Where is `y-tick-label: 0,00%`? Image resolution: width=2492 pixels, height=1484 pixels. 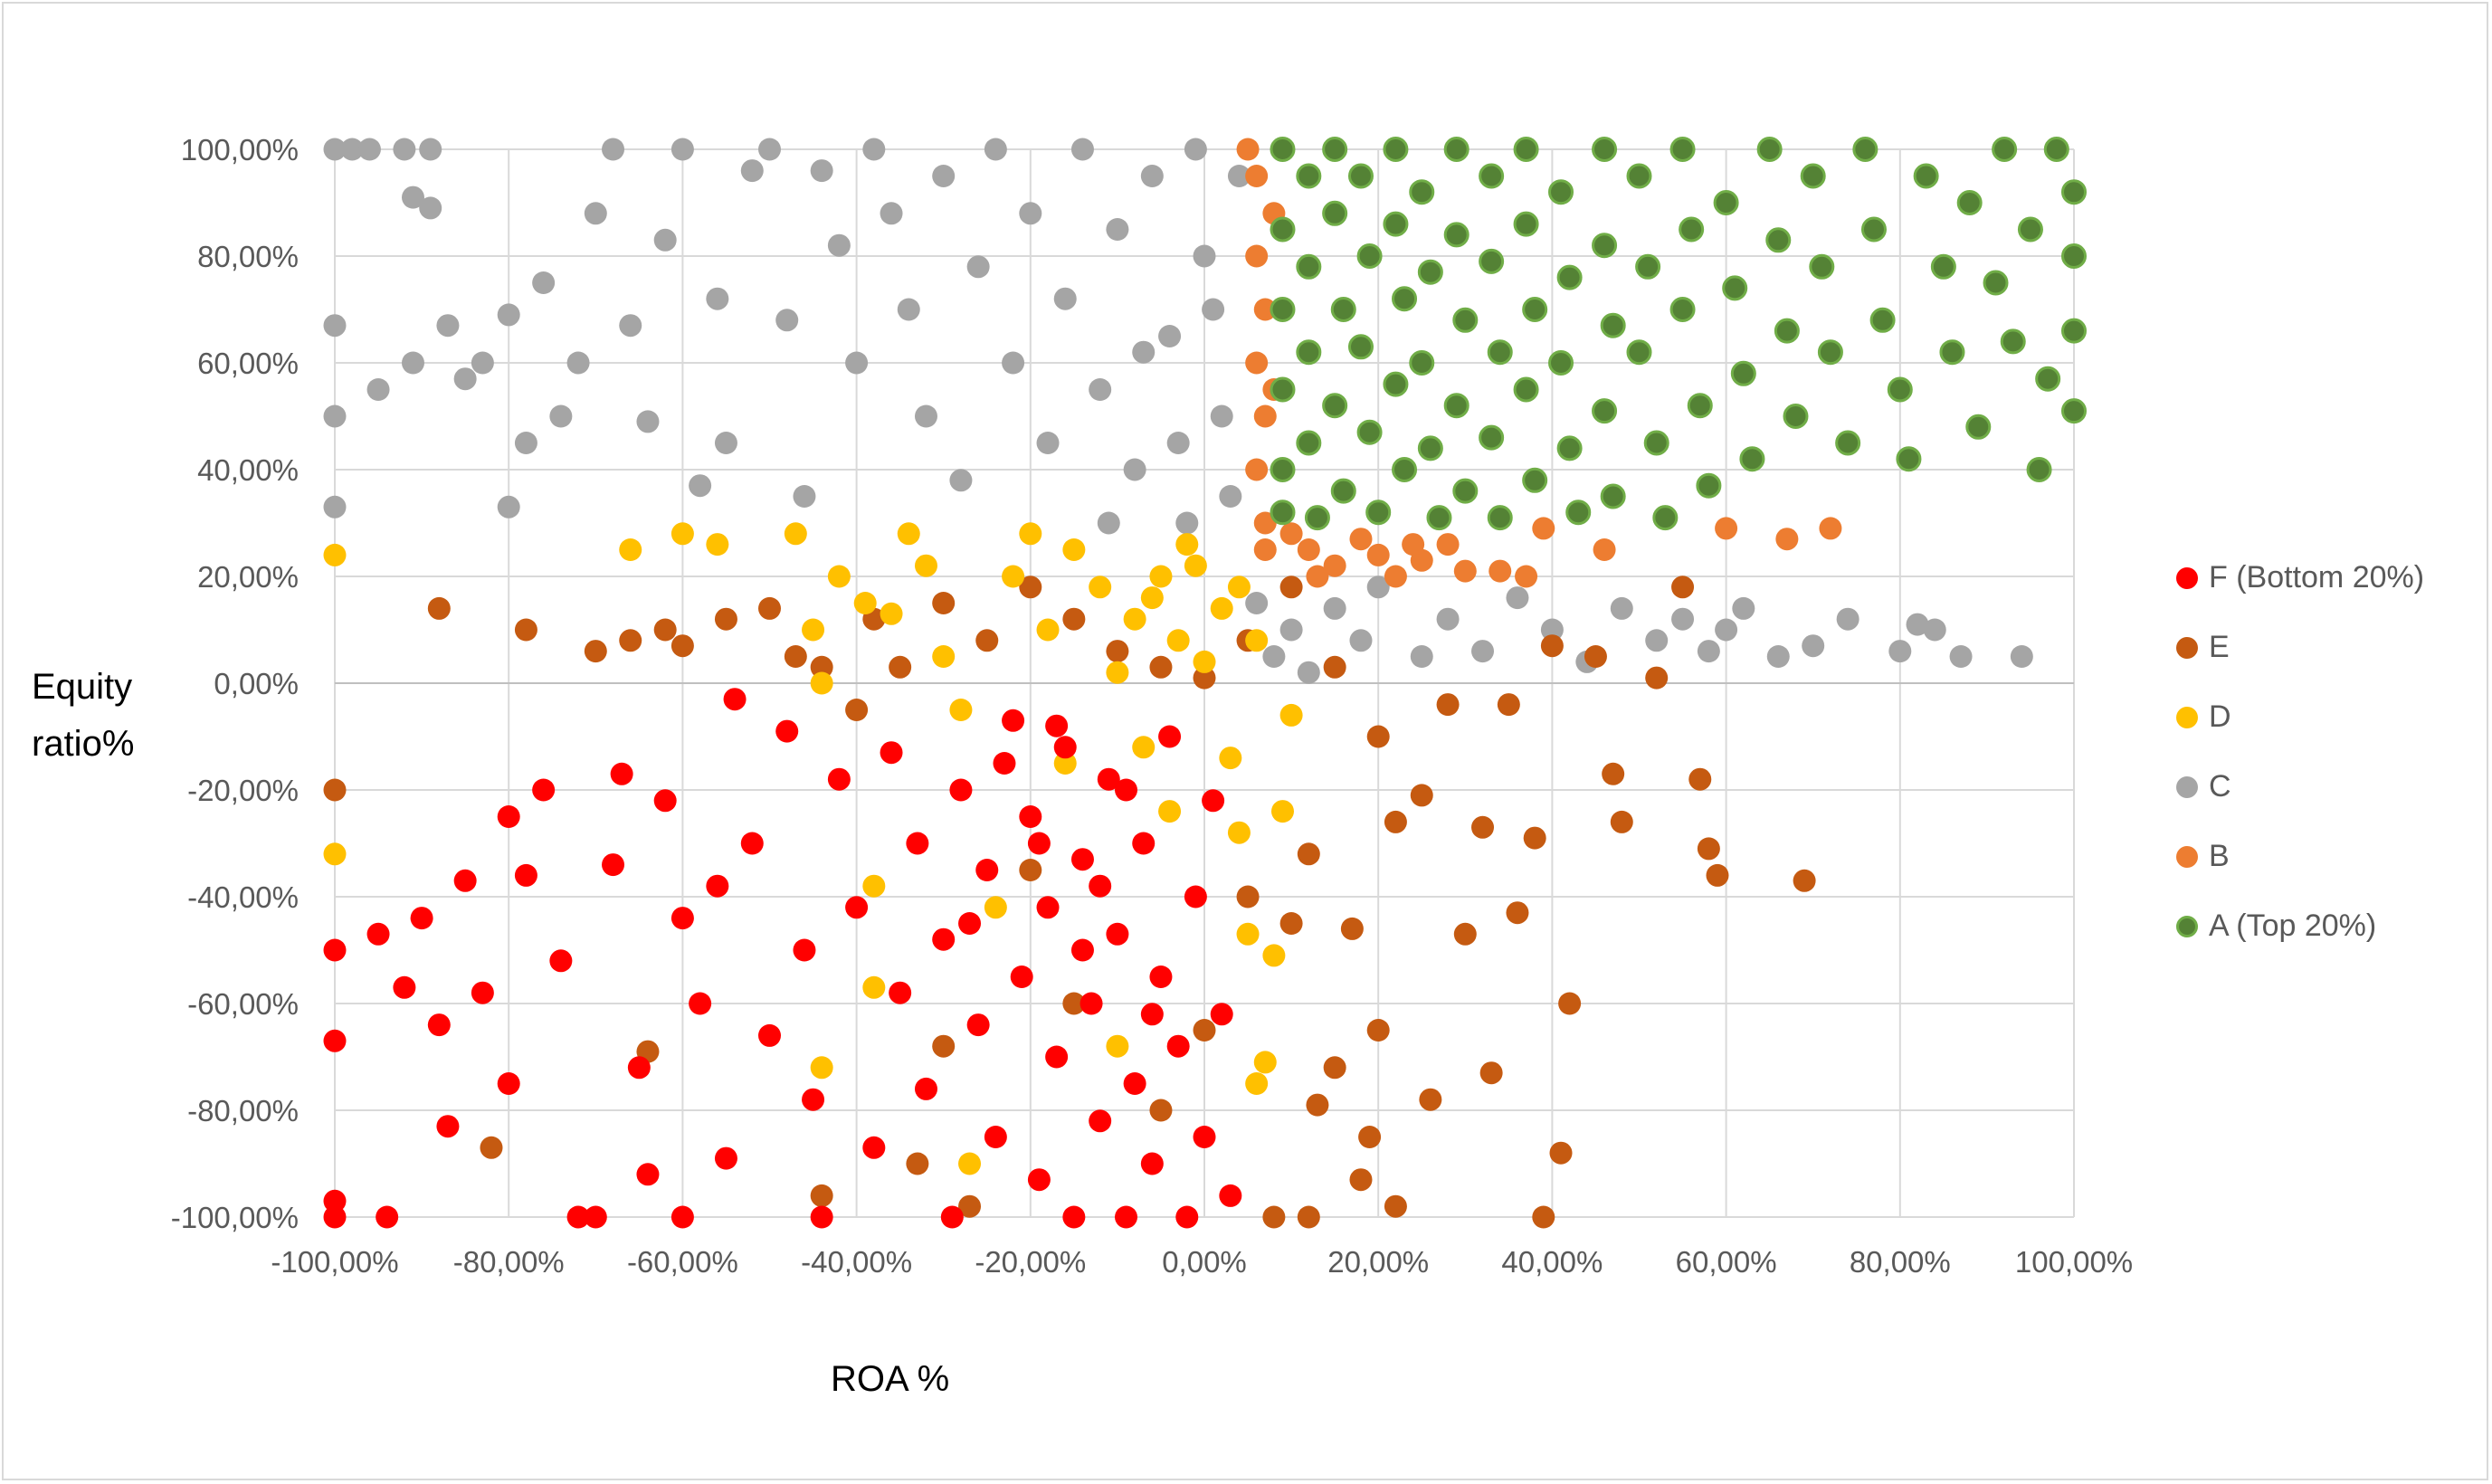 y-tick-label: 0,00% is located at coordinates (257, 683).